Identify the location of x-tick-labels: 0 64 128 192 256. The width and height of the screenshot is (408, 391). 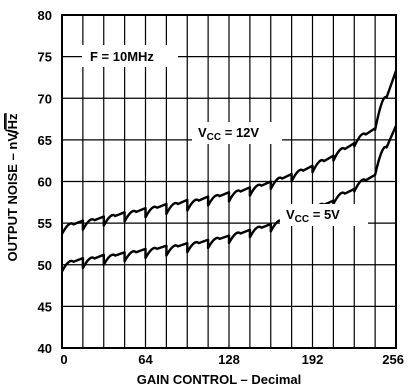
(232, 359).